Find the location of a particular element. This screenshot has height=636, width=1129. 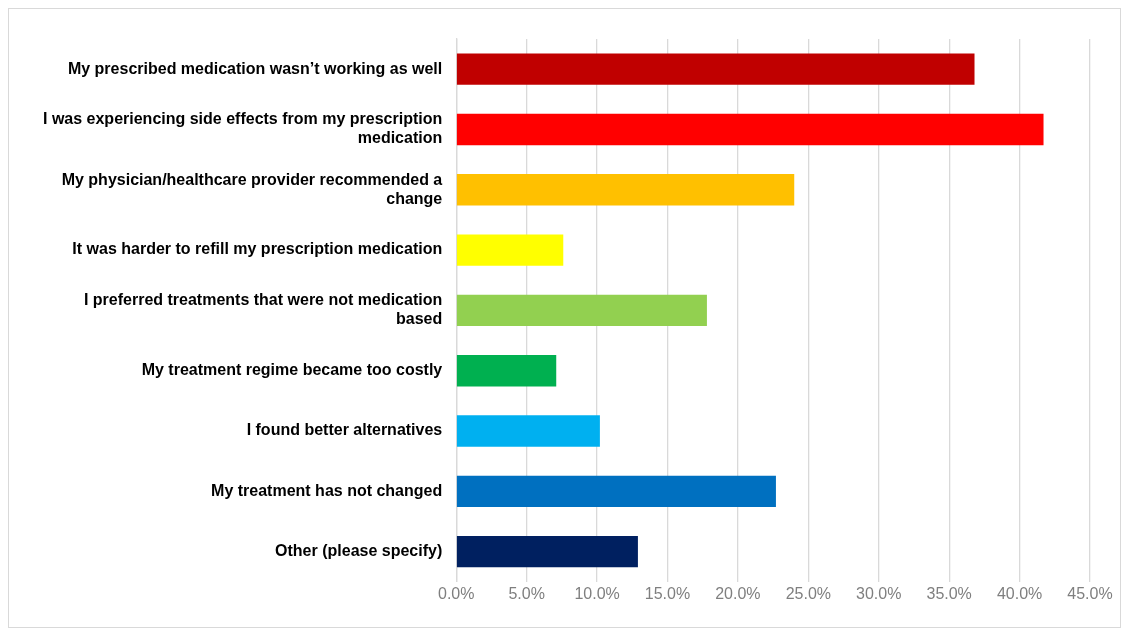

y-tick-label: Other (please specify) is located at coordinates (359, 551).